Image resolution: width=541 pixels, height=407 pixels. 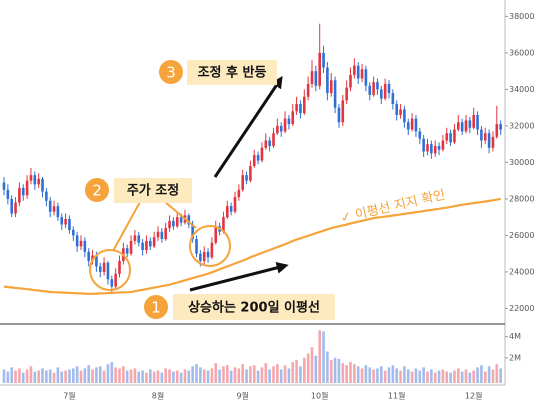 What do you see at coordinates (69, 396) in the screenshot?
I see `x-tick-label: 7월` at bounding box center [69, 396].